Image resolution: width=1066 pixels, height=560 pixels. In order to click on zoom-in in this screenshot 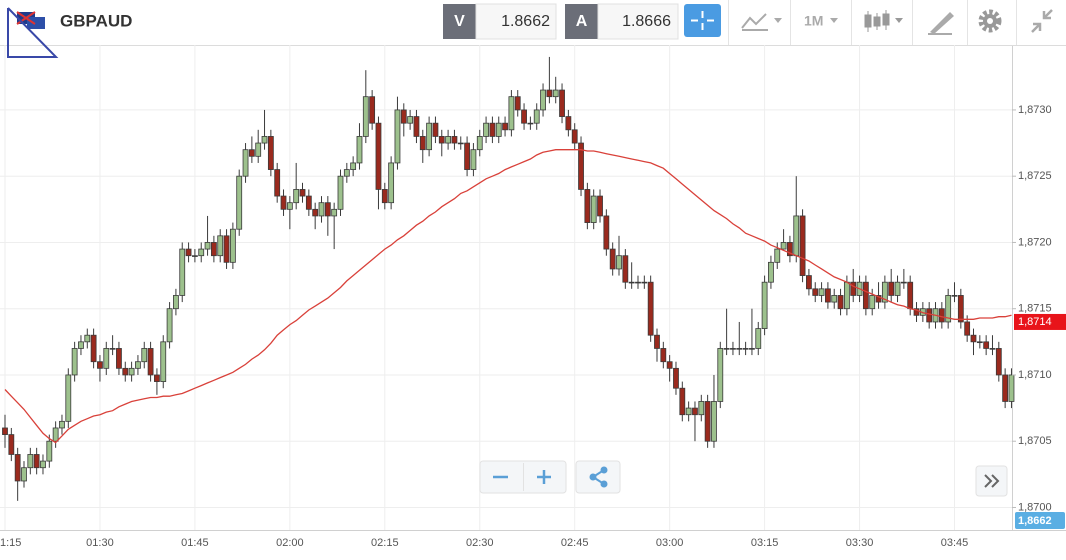, I will do `click(544, 477)`.